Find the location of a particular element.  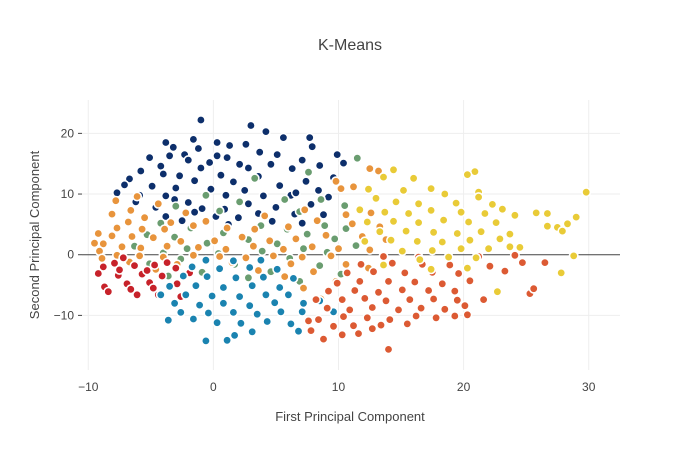

y-tick-label: −10 is located at coordinates (64, 315).